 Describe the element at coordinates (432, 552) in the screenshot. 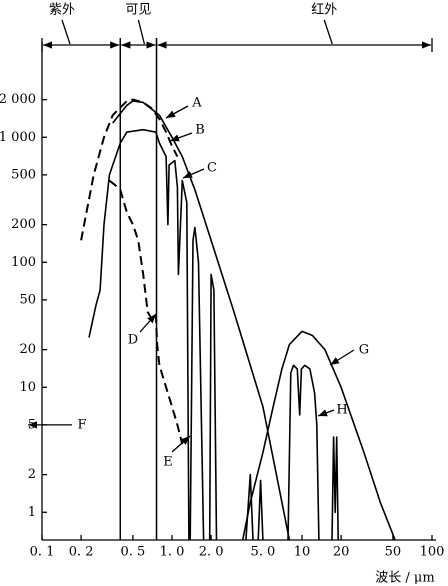

I see `x-tick-label: 100` at that location.